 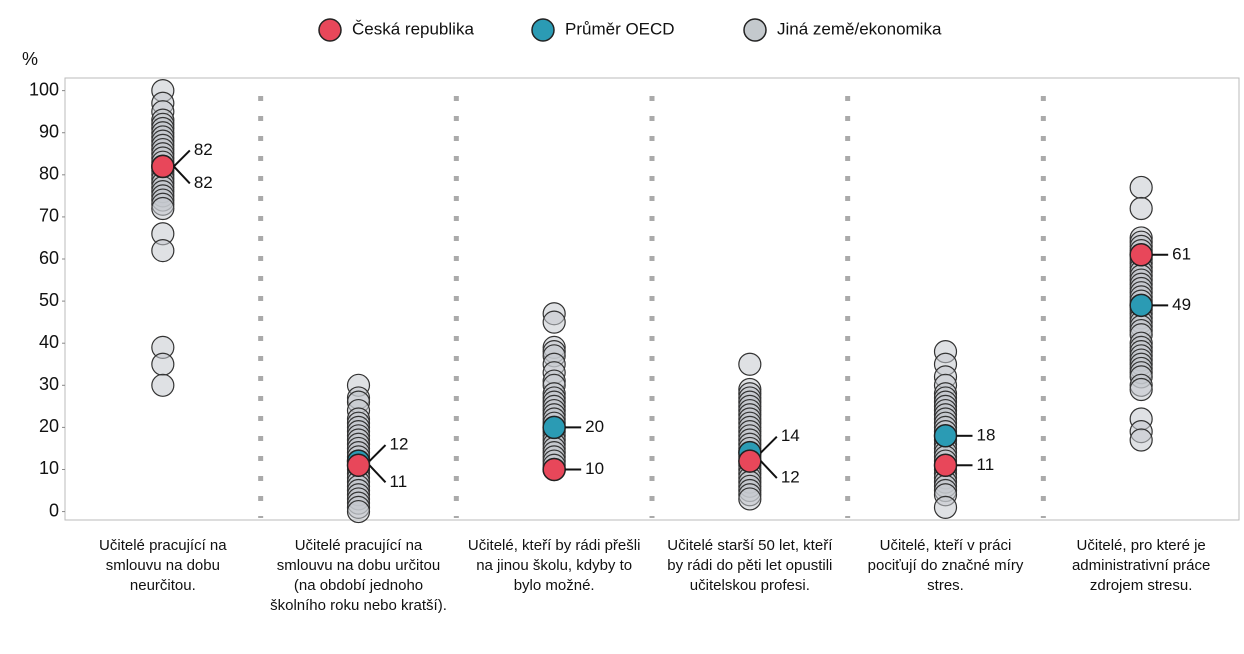 What do you see at coordinates (594, 468) in the screenshot?
I see `data-label: 10` at bounding box center [594, 468].